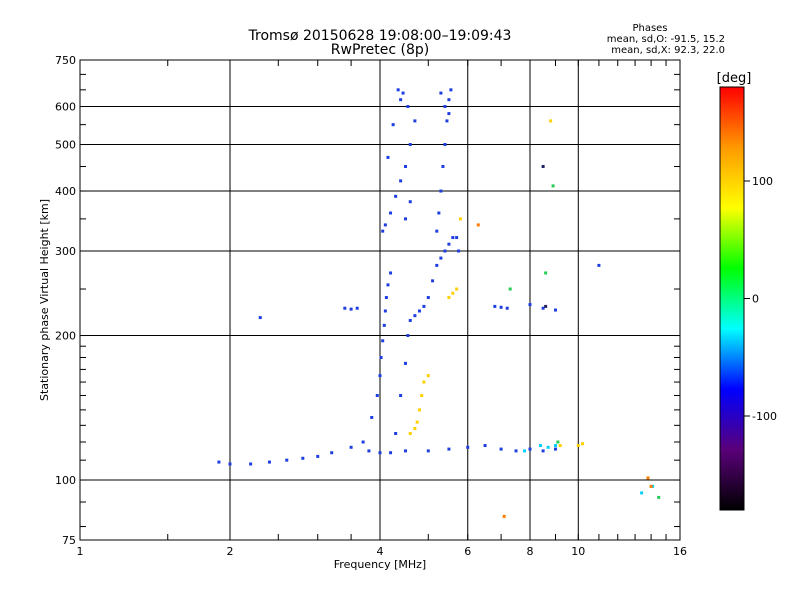 The image size is (800, 600). I want to click on phases-o-stats: mean, sd,O: -91.5, 15.2, so click(666, 39).